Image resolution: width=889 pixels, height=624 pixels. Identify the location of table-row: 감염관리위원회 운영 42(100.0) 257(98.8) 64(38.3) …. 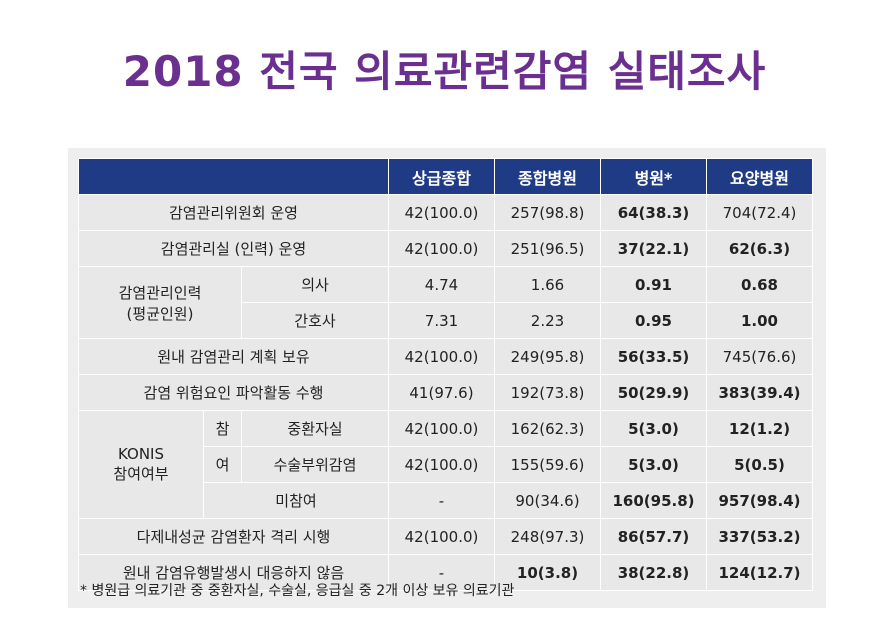
(445, 212).